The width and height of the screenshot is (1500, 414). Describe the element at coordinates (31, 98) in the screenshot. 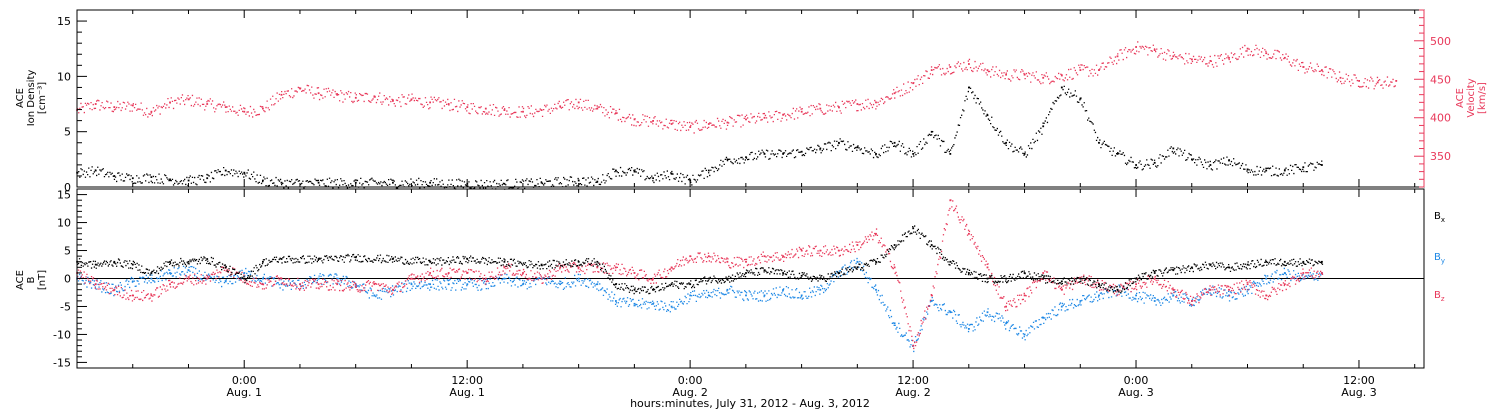

I see `top-left-axis-title: ACE Ion Density [cm⁻³]` at that location.